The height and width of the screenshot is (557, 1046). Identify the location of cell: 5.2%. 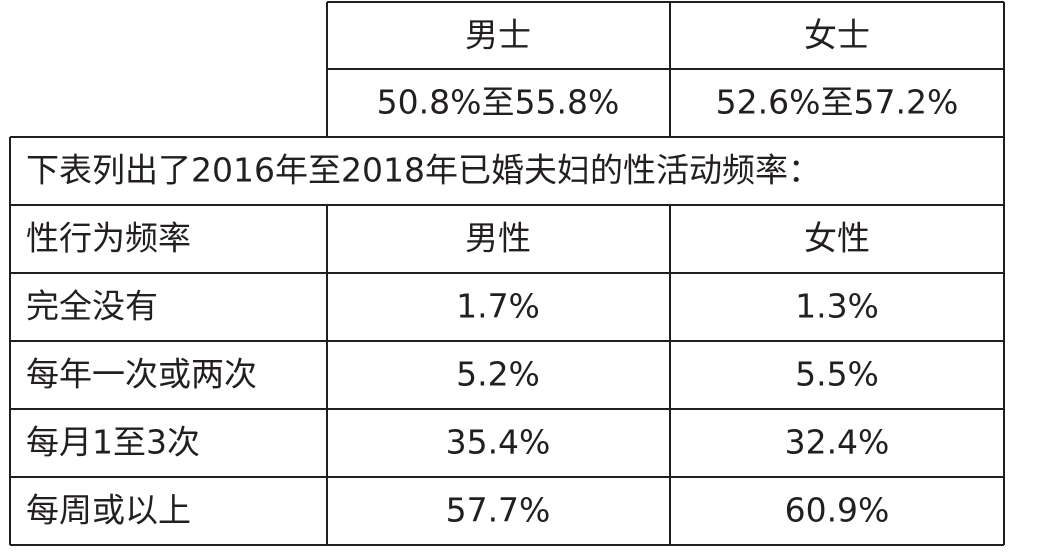
(498, 374).